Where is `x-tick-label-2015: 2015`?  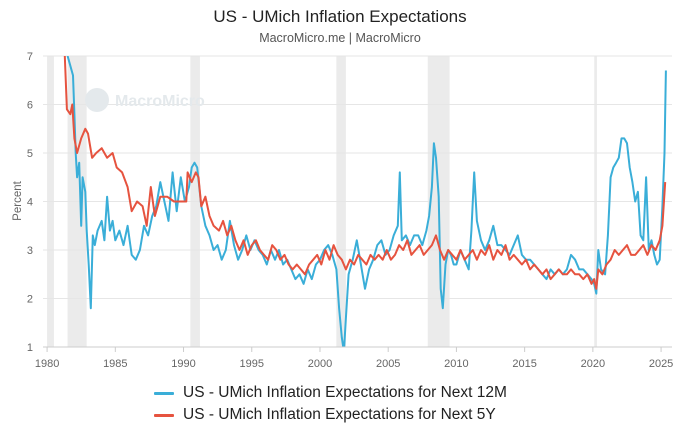 x-tick-label-2015: 2015 is located at coordinates (524, 364).